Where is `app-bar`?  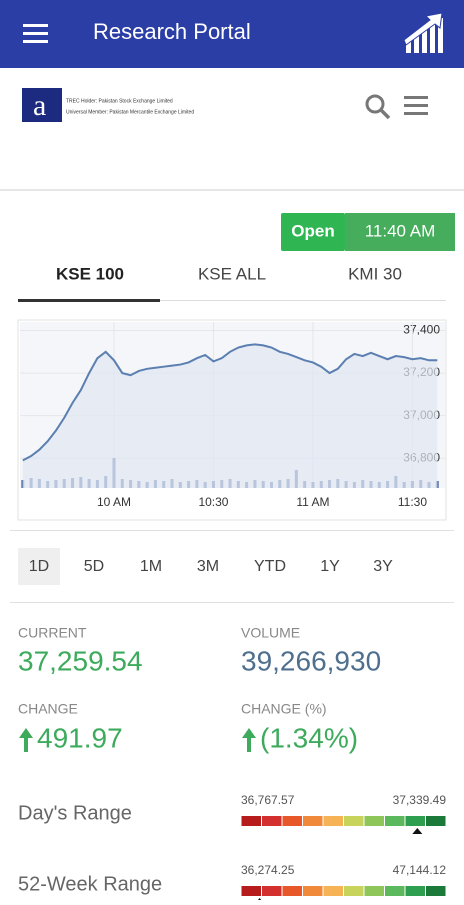 app-bar is located at coordinates (232, 34).